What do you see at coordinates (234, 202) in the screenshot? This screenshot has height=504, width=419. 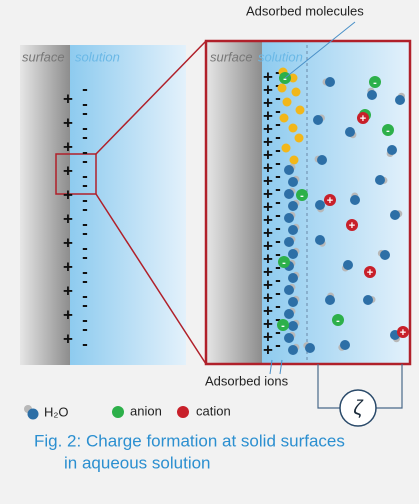 I see `surface-region` at bounding box center [234, 202].